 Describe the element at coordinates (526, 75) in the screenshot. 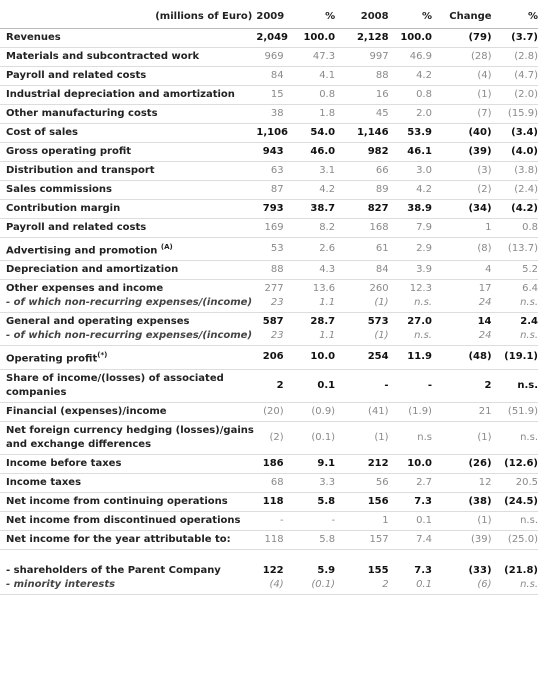

I see `value: (4.7)` at that location.